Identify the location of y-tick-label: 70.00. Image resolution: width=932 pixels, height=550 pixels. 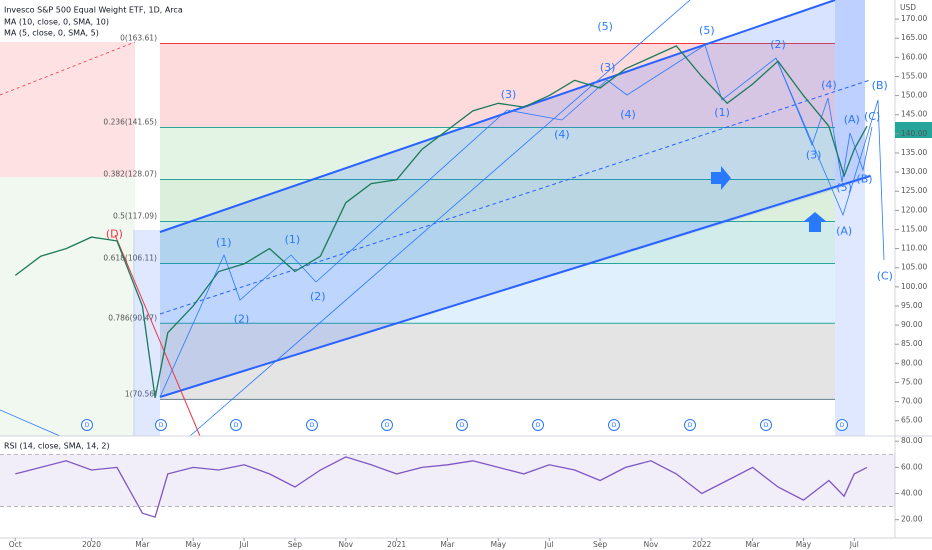
(912, 401).